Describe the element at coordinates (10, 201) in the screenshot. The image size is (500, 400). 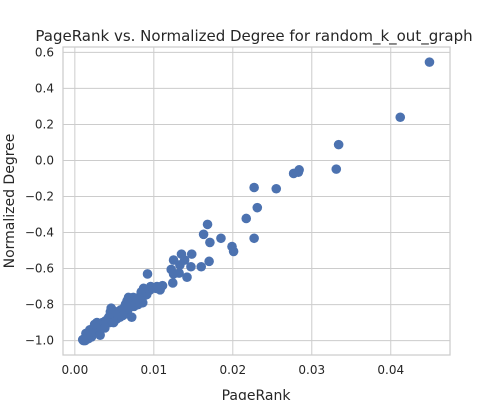
I see `y-axis-label: Normalized Degree` at that location.